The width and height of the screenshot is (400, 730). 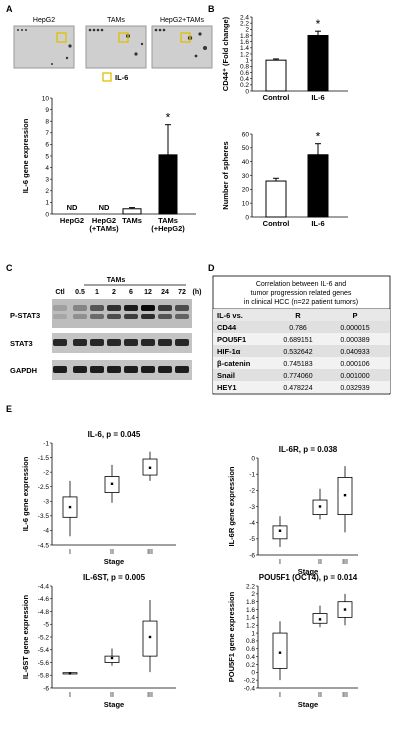 I want to click on x-tick-label: TAMs, so click(x=168, y=220).